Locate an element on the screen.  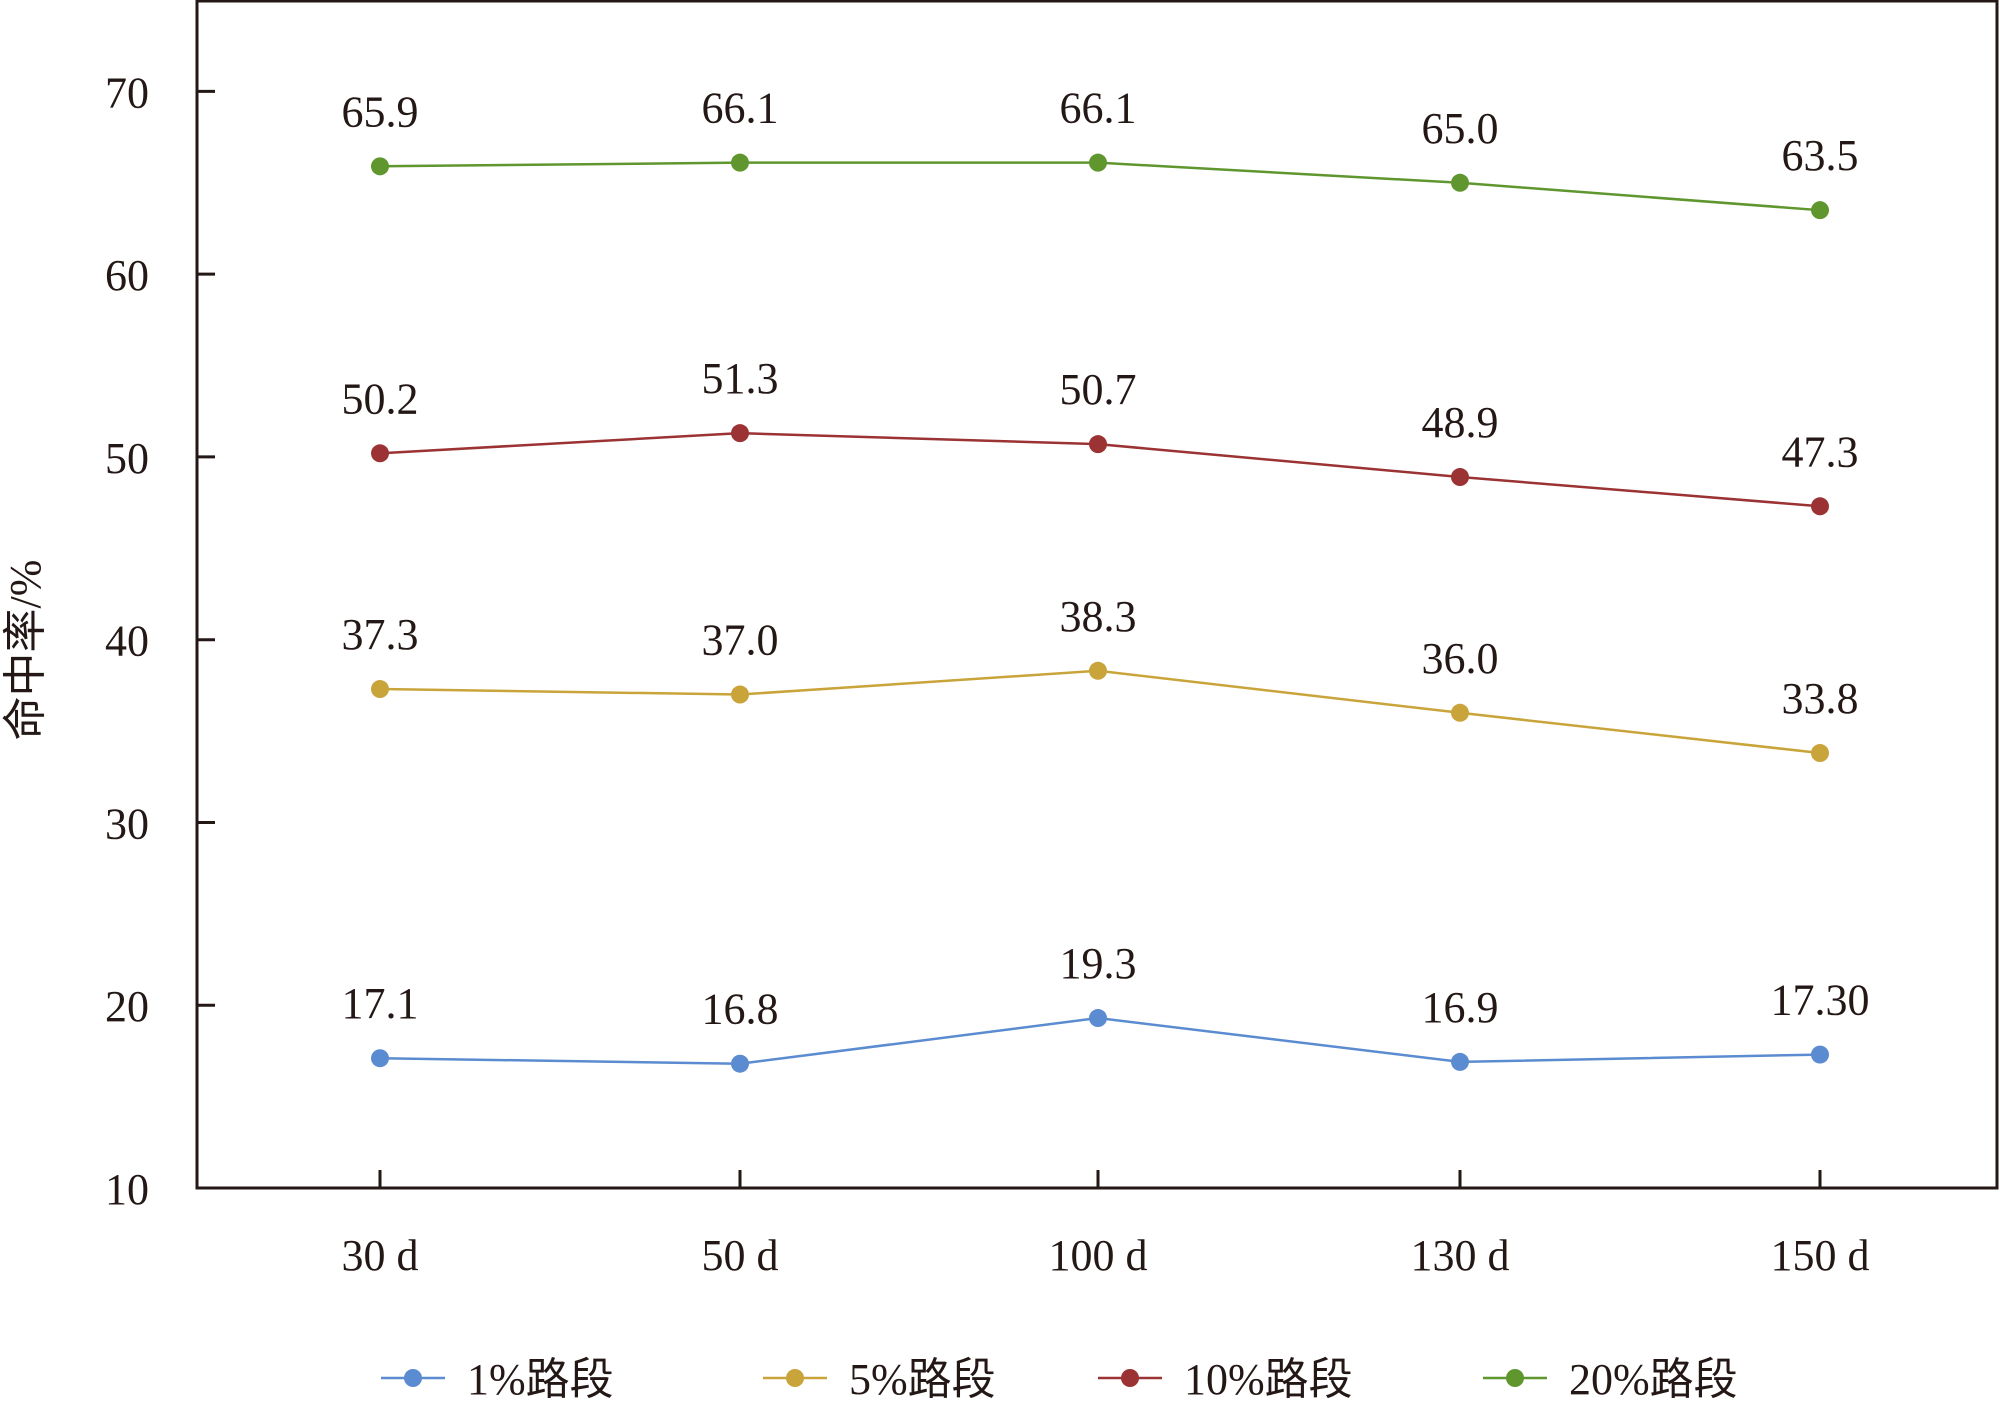
y-tick-label: 50 is located at coordinates (127, 458).